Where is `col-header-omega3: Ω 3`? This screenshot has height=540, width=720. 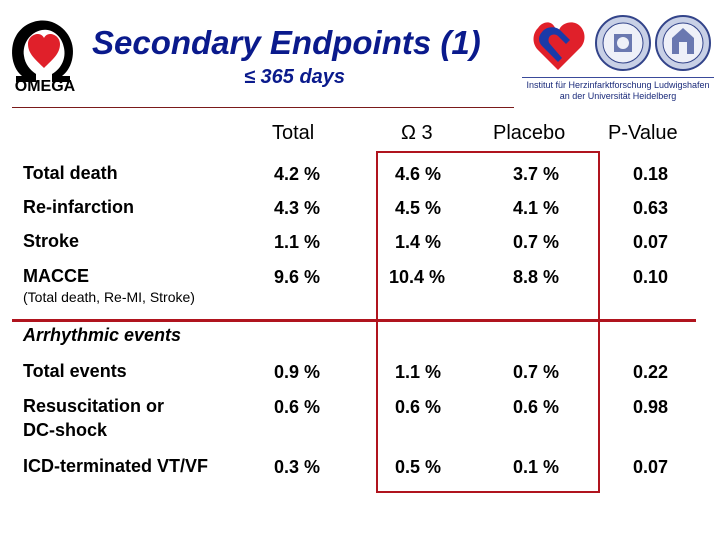 col-header-omega3: Ω 3 is located at coordinates (417, 133).